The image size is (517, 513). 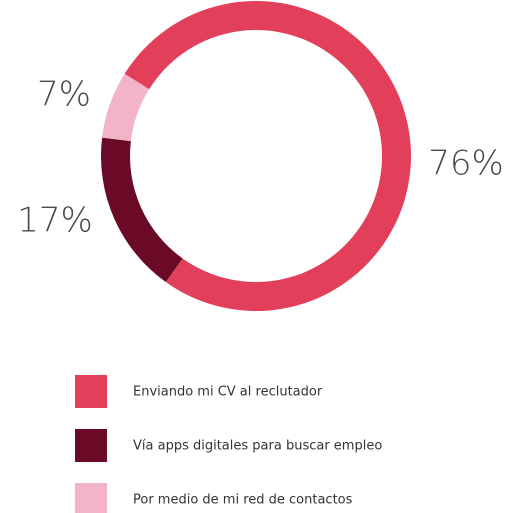 I want to click on legend-label: Enviando mi CV al reclutador, so click(x=228, y=392).